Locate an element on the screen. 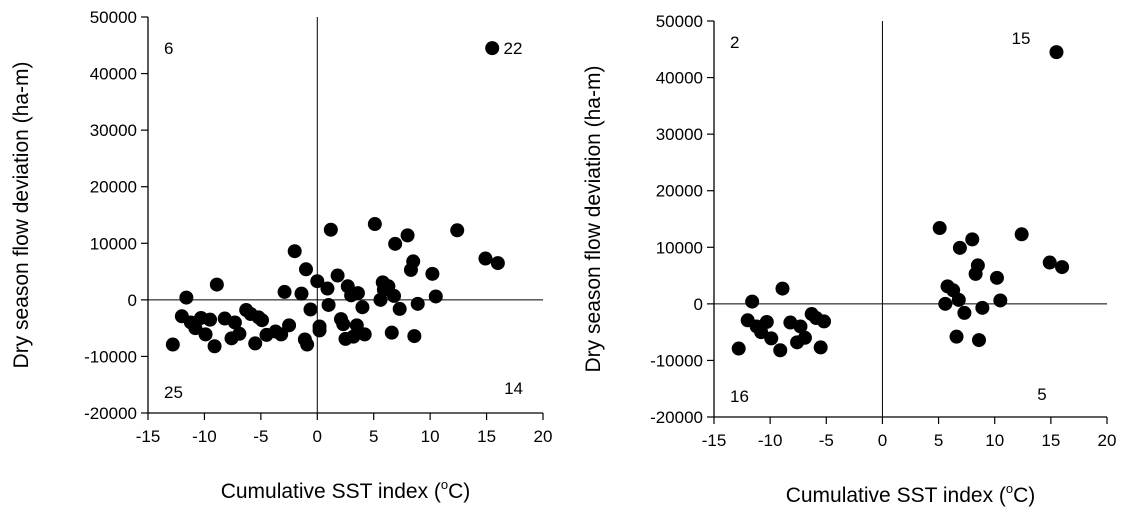  quadrant-label-bottom-right: 14 is located at coordinates (513, 388).